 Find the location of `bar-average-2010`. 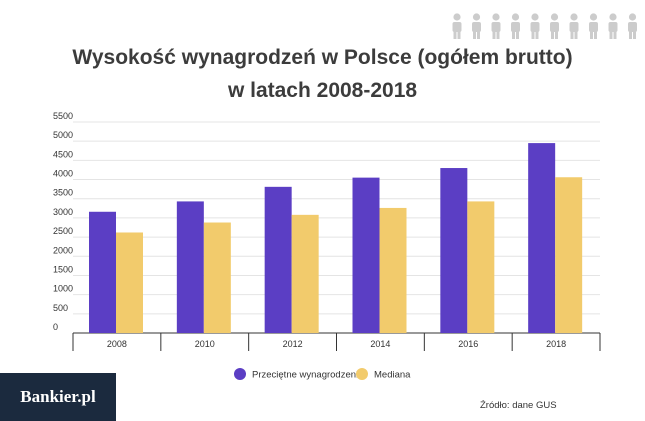

bar-average-2010 is located at coordinates (190, 267).